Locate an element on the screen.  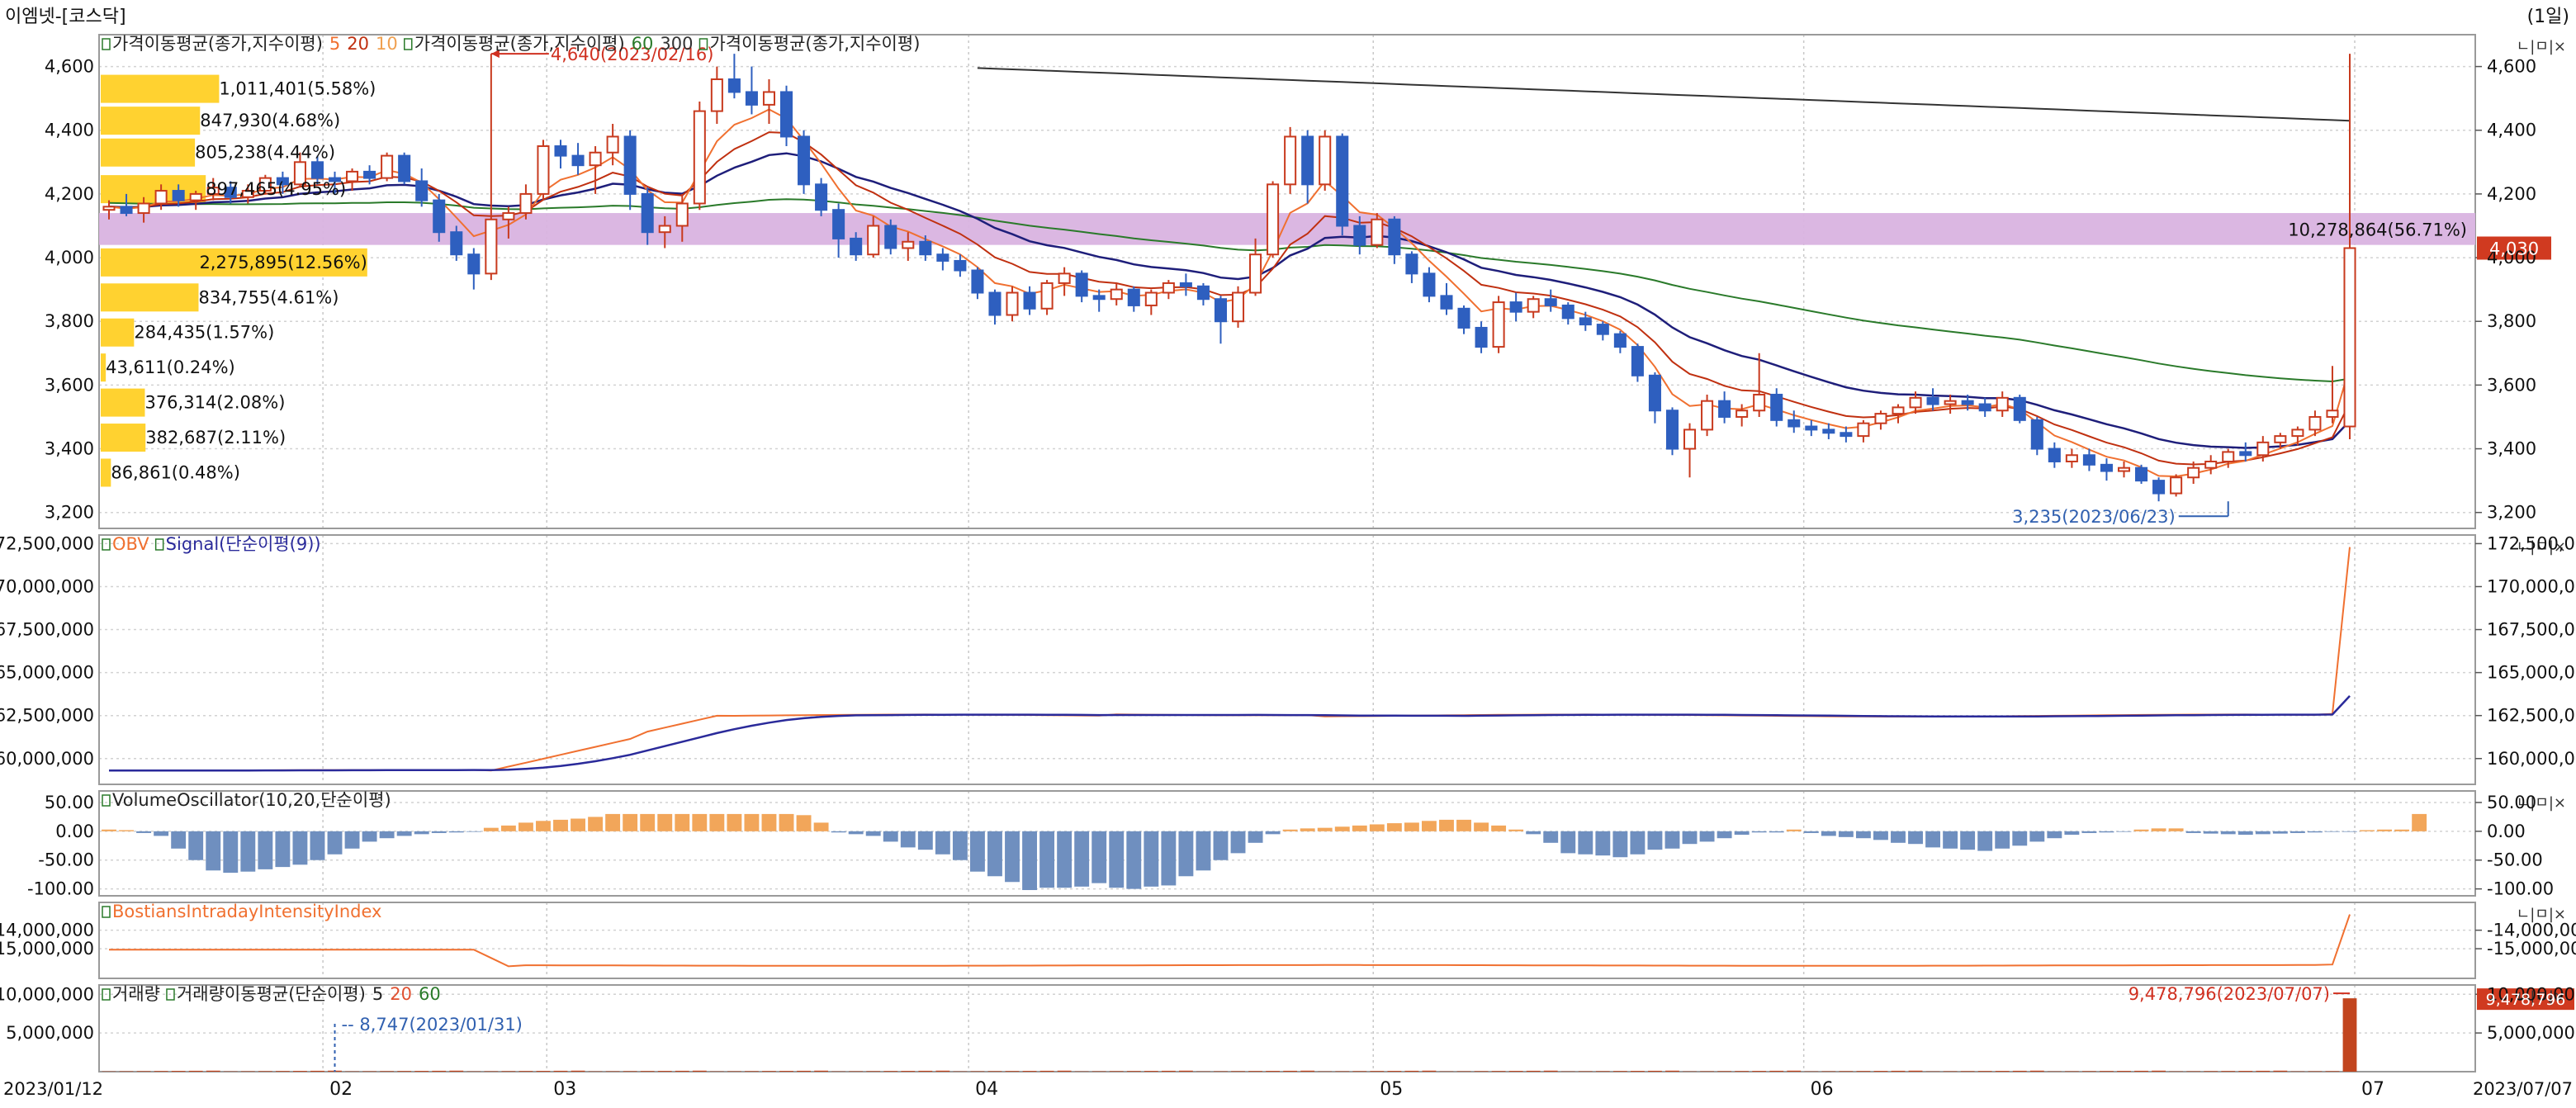
y-tick-label-left: -14,000,000 is located at coordinates (47, 930).